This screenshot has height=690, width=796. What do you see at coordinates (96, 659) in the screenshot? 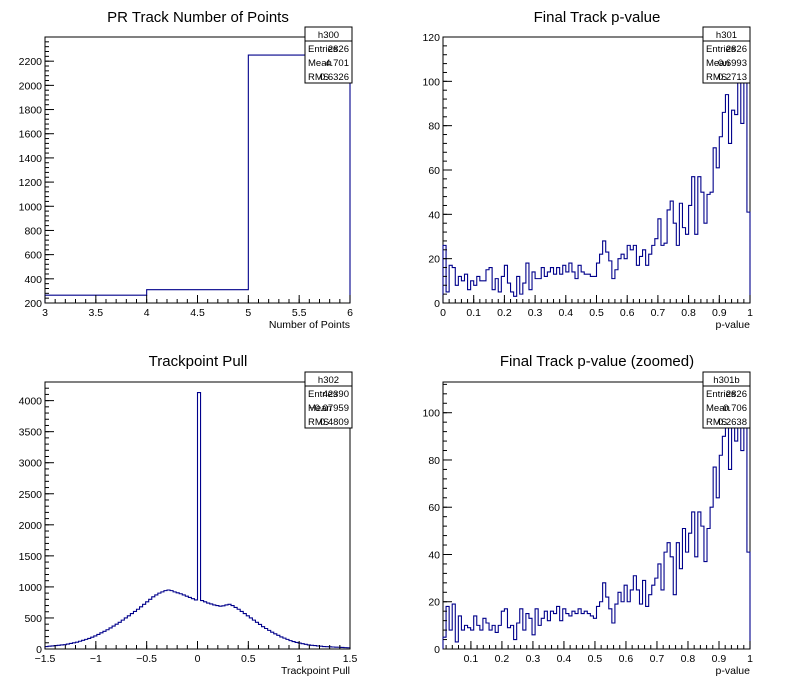
I see `x-tick-label: −1` at bounding box center [96, 659].